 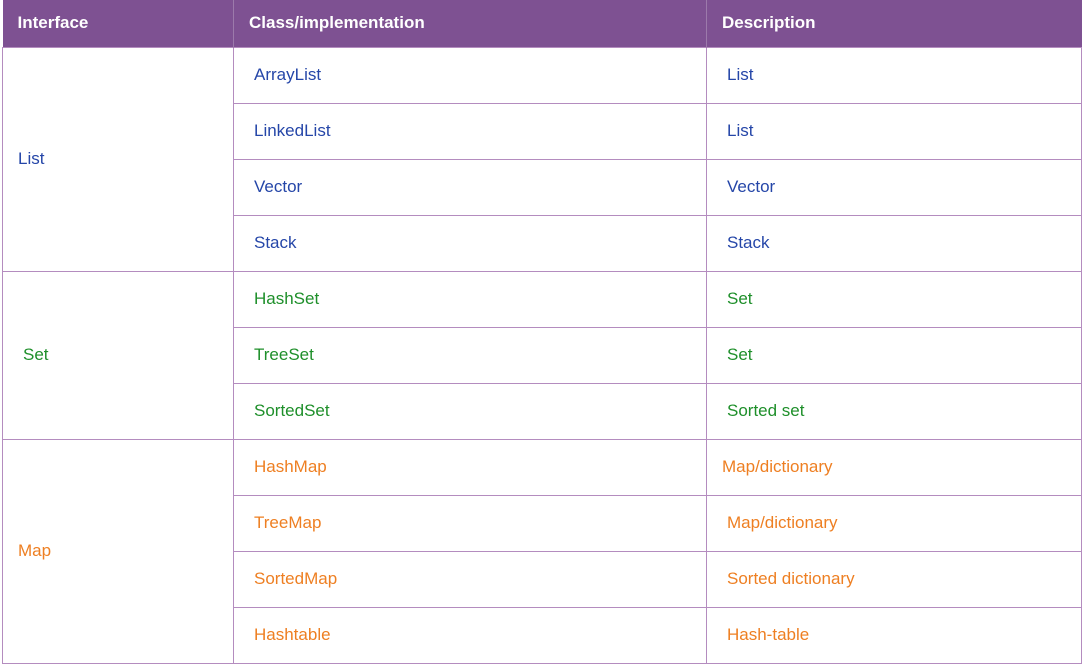 I want to click on impl-cell: SortedMap, so click(x=470, y=579).